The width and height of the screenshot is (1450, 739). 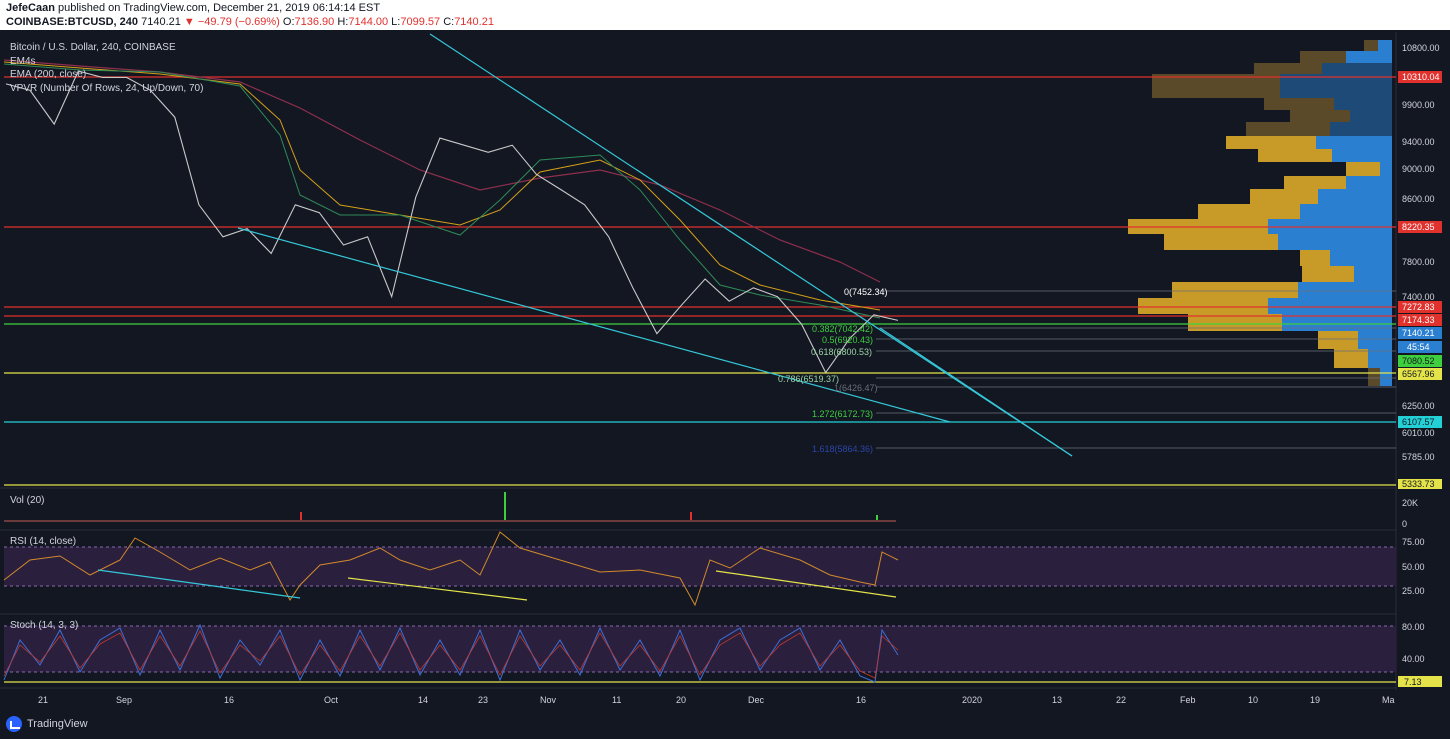 I want to click on price-badge-text: 8220.35, so click(x=1418, y=227).